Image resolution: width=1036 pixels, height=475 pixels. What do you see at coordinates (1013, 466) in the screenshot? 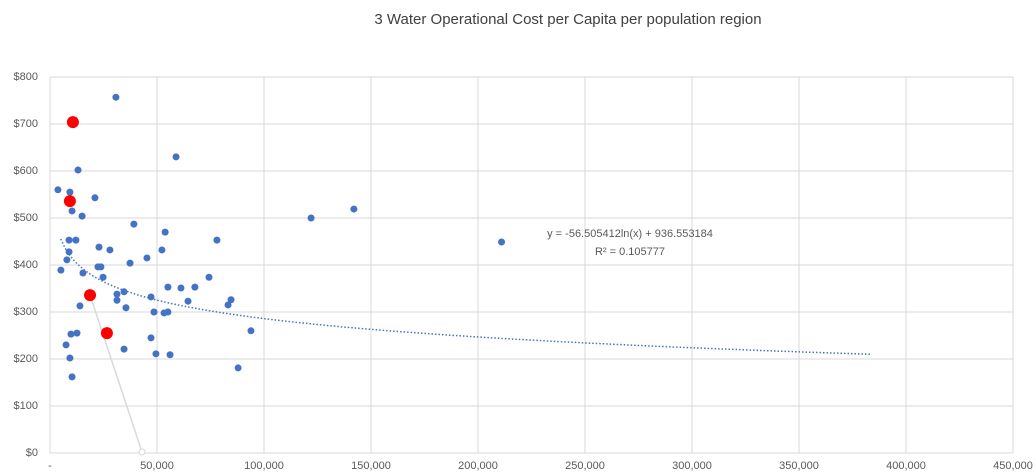
I see `x-tick-label: 450,000` at bounding box center [1013, 466].